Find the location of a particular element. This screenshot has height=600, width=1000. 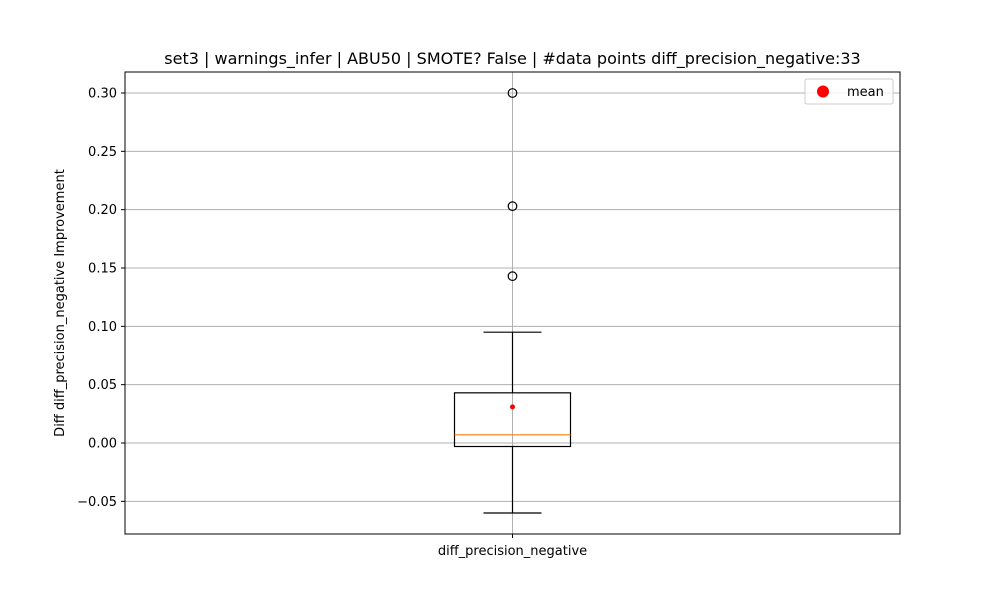

legend-box is located at coordinates (849, 91).